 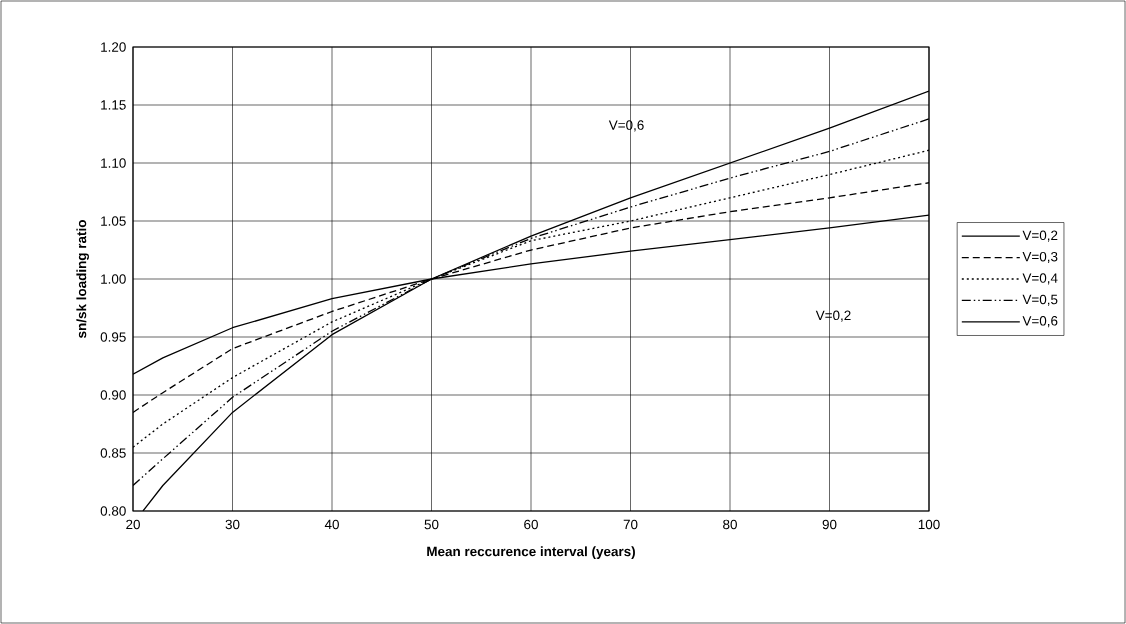 What do you see at coordinates (730, 524) in the screenshot?
I see `x-tick-label: 80` at bounding box center [730, 524].